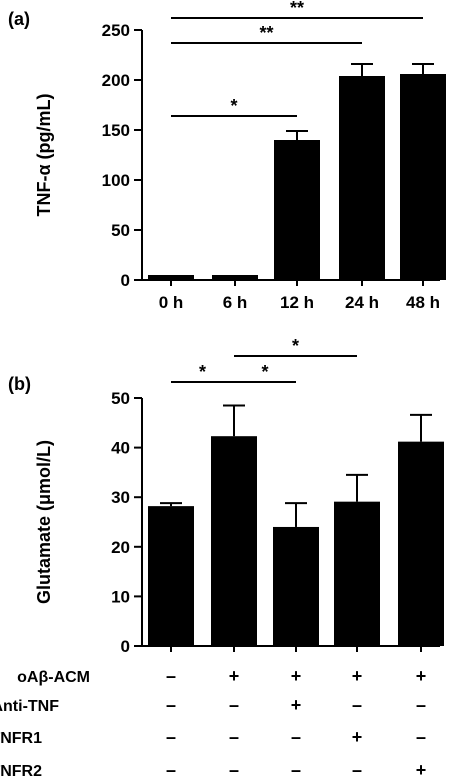  I want to click on panel-a-y-axis-label: TNF-α (pg/mL), so click(44, 154).